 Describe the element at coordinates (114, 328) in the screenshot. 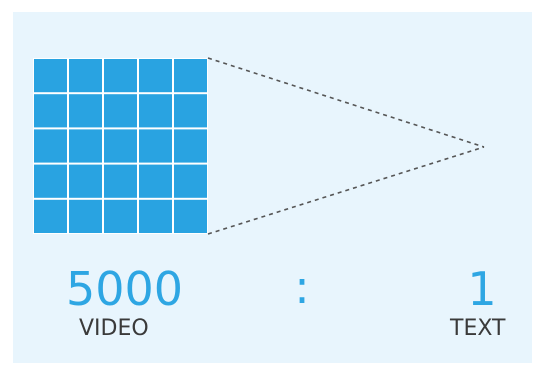

I see `video-label: VIDEO` at that location.